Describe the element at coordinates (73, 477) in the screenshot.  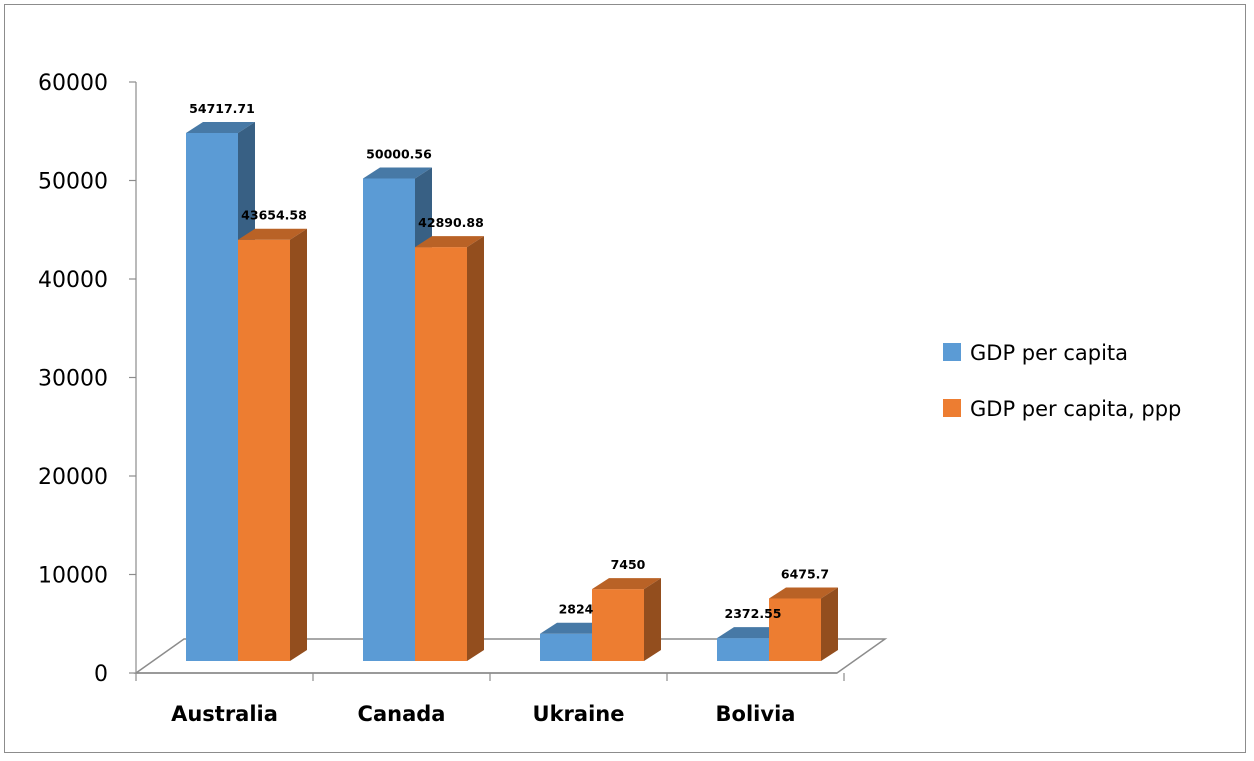
I see `y-tick-label: 20000` at that location.